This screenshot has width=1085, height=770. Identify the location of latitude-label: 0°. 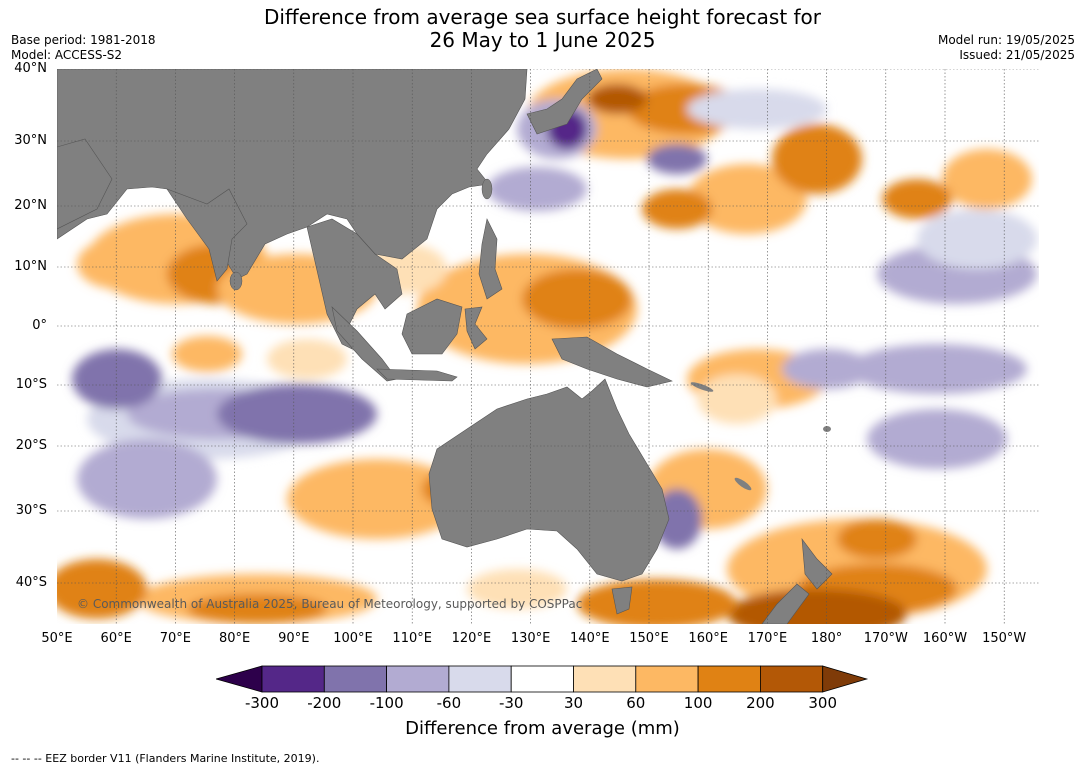
(39, 325).